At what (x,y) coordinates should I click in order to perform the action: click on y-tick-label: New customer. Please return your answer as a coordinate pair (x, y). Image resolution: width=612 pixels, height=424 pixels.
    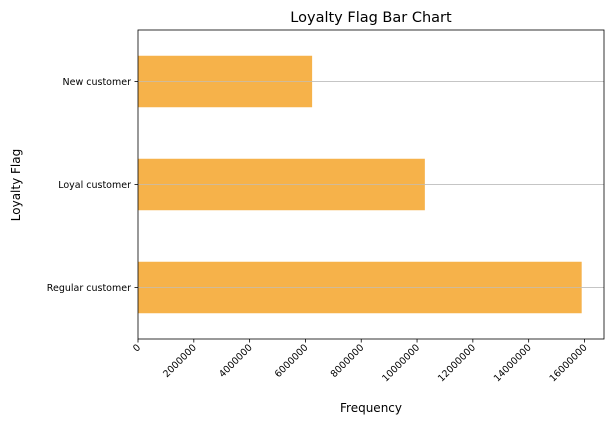
    Looking at the image, I should click on (97, 82).